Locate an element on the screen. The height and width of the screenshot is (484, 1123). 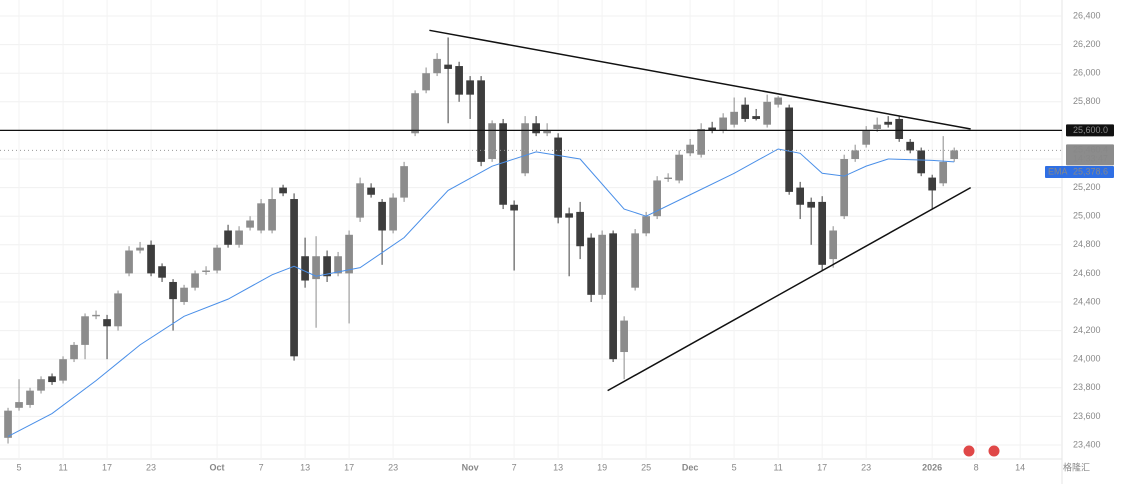
y-tick-label: 24,400 is located at coordinates (1087, 301).